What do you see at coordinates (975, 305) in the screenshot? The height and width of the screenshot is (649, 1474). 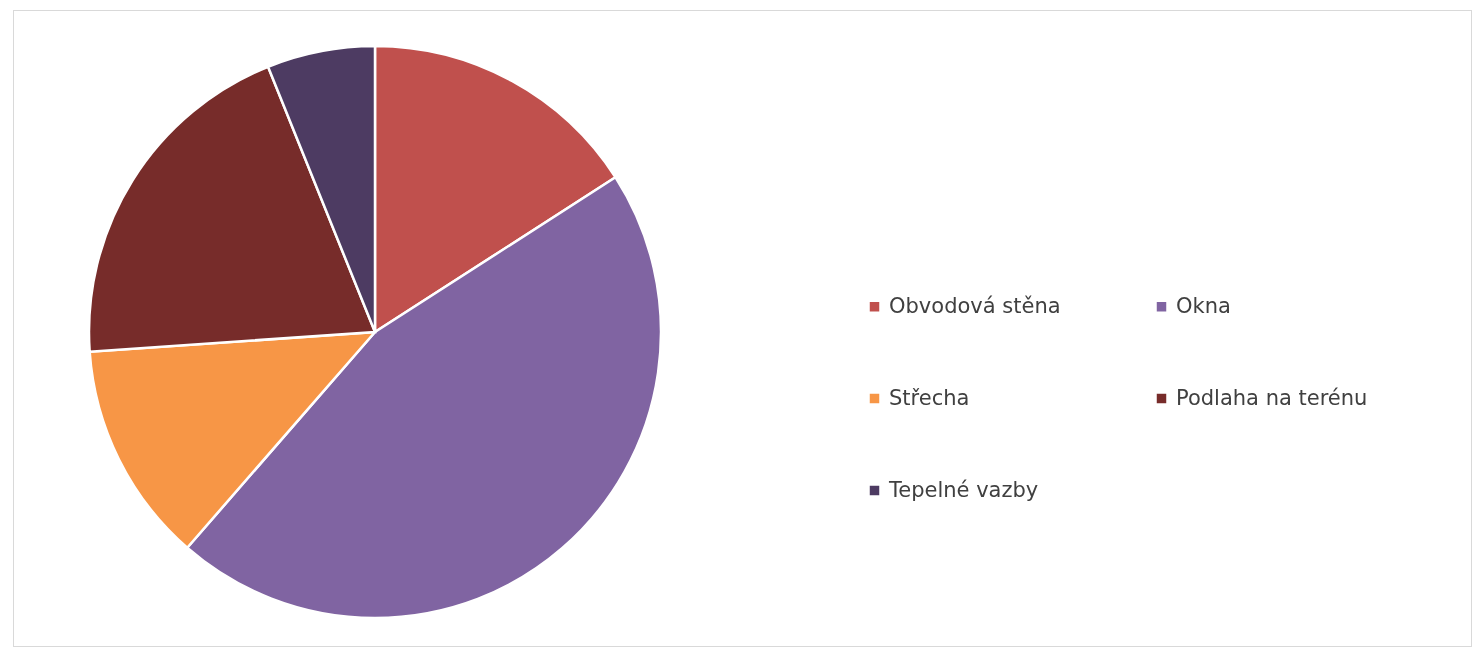 I see `legend-label: Obvodová stěna` at bounding box center [975, 305].